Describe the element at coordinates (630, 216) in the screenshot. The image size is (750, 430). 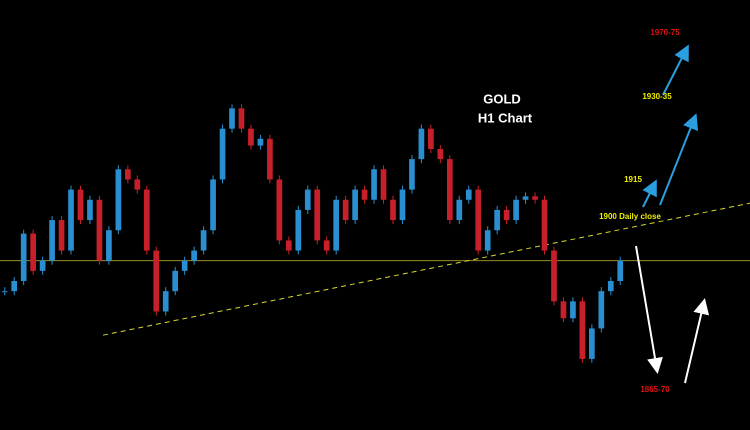
I see `annotation: 1900 Daily close` at that location.